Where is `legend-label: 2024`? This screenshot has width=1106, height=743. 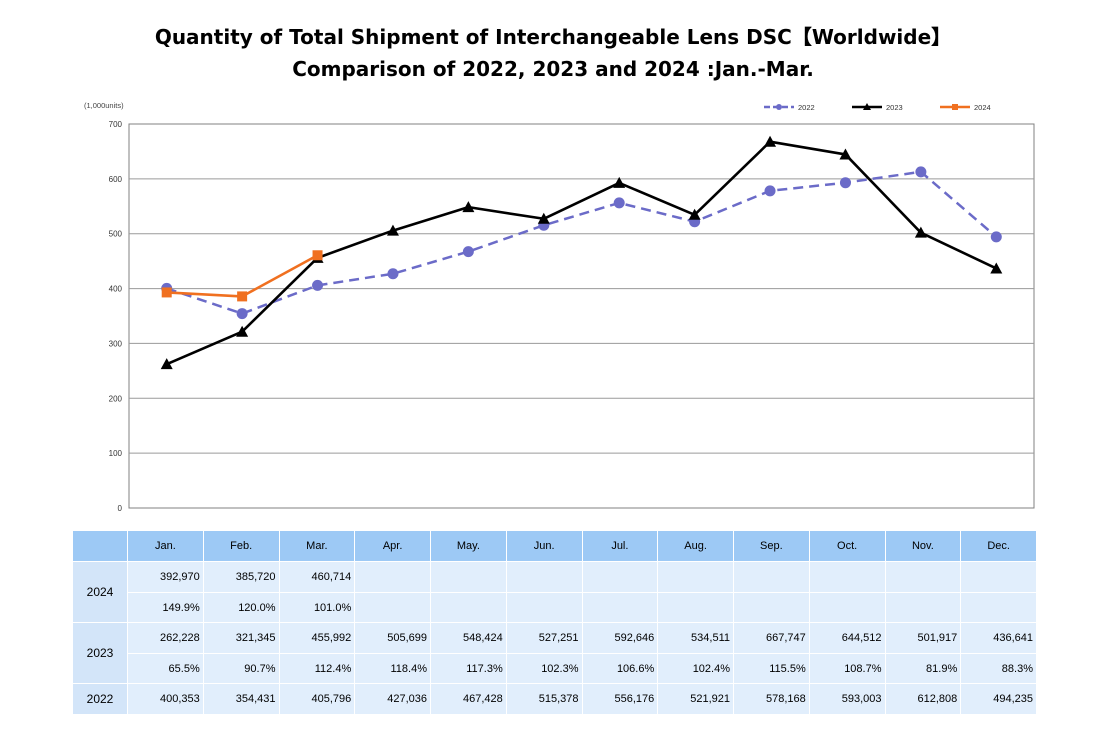
legend-label: 2024 is located at coordinates (982, 107).